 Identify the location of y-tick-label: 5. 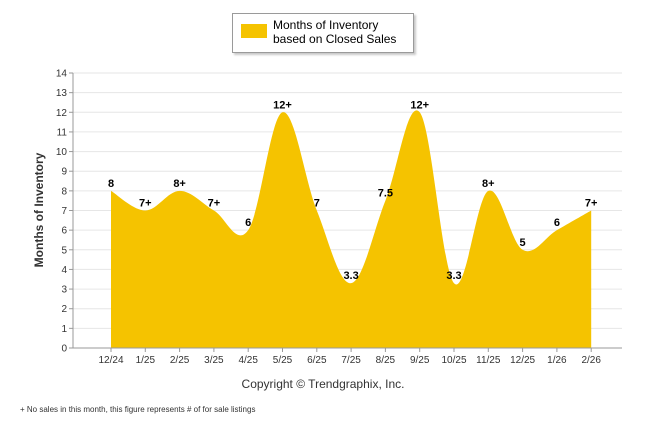
(64, 250).